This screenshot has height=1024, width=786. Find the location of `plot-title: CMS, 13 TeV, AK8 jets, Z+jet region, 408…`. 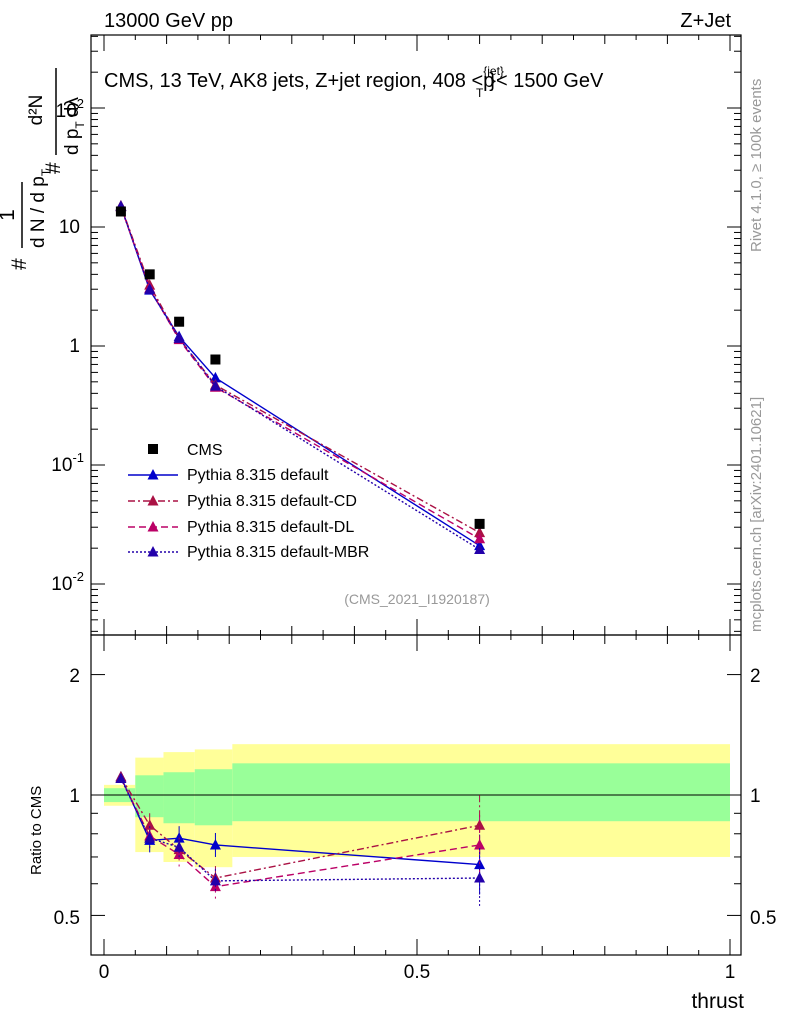

plot-title: CMS, 13 TeV, AK8 jets, Z+jet region, 408… is located at coordinates (354, 82).